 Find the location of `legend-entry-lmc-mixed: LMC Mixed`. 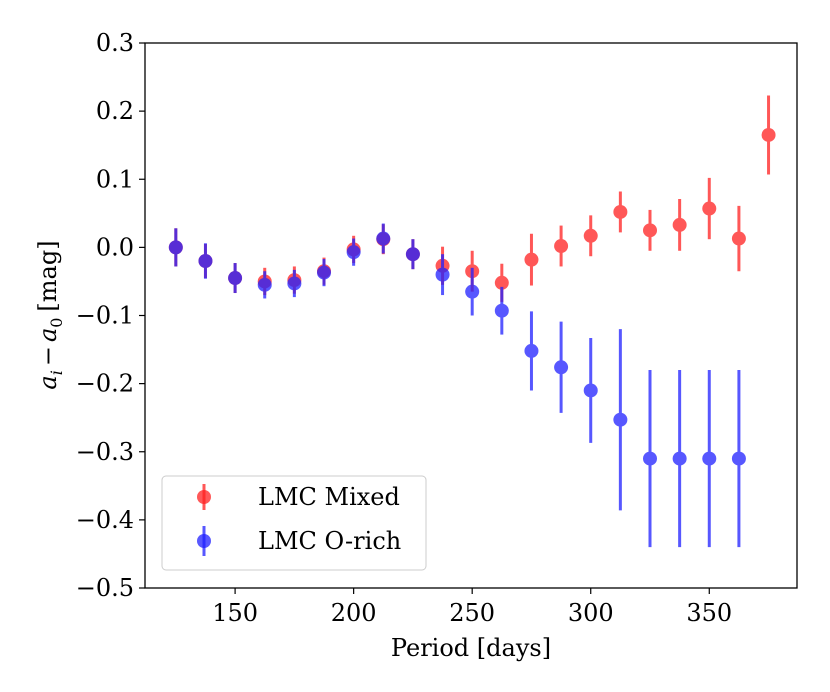

legend-entry-lmc-mixed: LMC Mixed is located at coordinates (298, 497).